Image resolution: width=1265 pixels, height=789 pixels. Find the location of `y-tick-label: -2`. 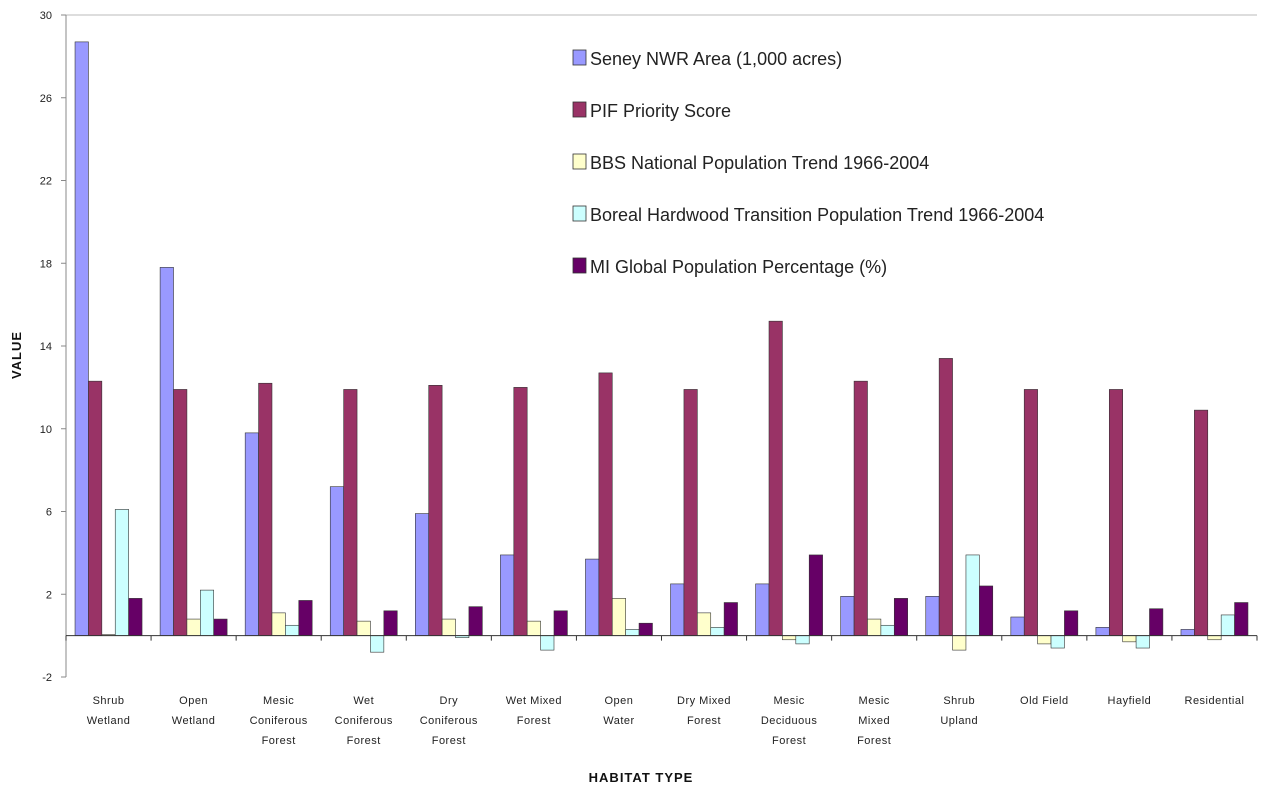

y-tick-label: -2 is located at coordinates (47, 678).